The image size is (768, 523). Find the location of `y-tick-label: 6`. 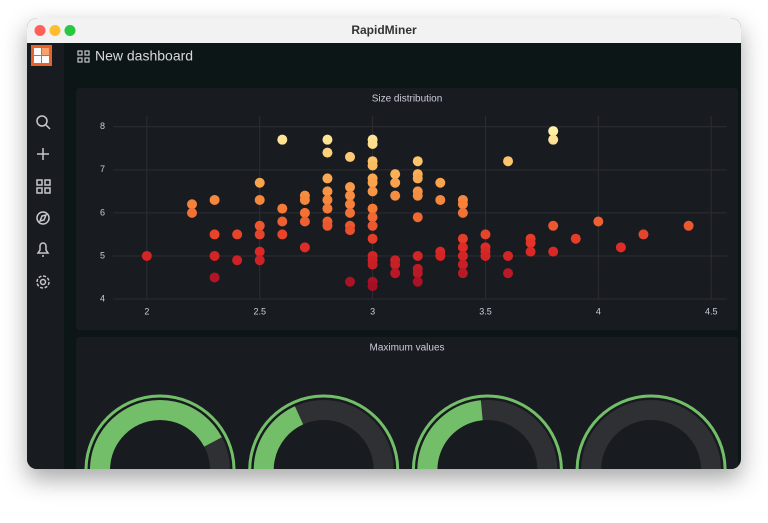

y-tick-label: 6 is located at coordinates (102, 212).